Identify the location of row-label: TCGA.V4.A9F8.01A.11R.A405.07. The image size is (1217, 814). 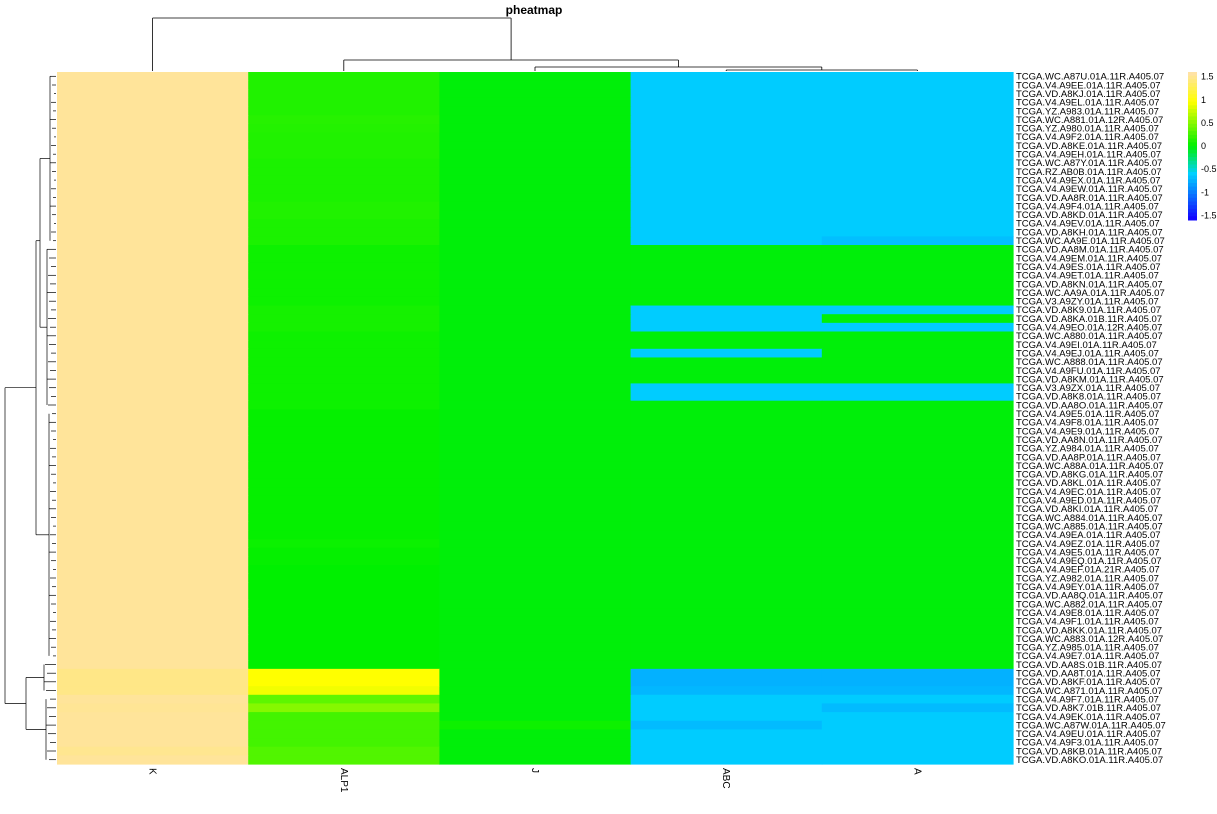
(1087, 423).